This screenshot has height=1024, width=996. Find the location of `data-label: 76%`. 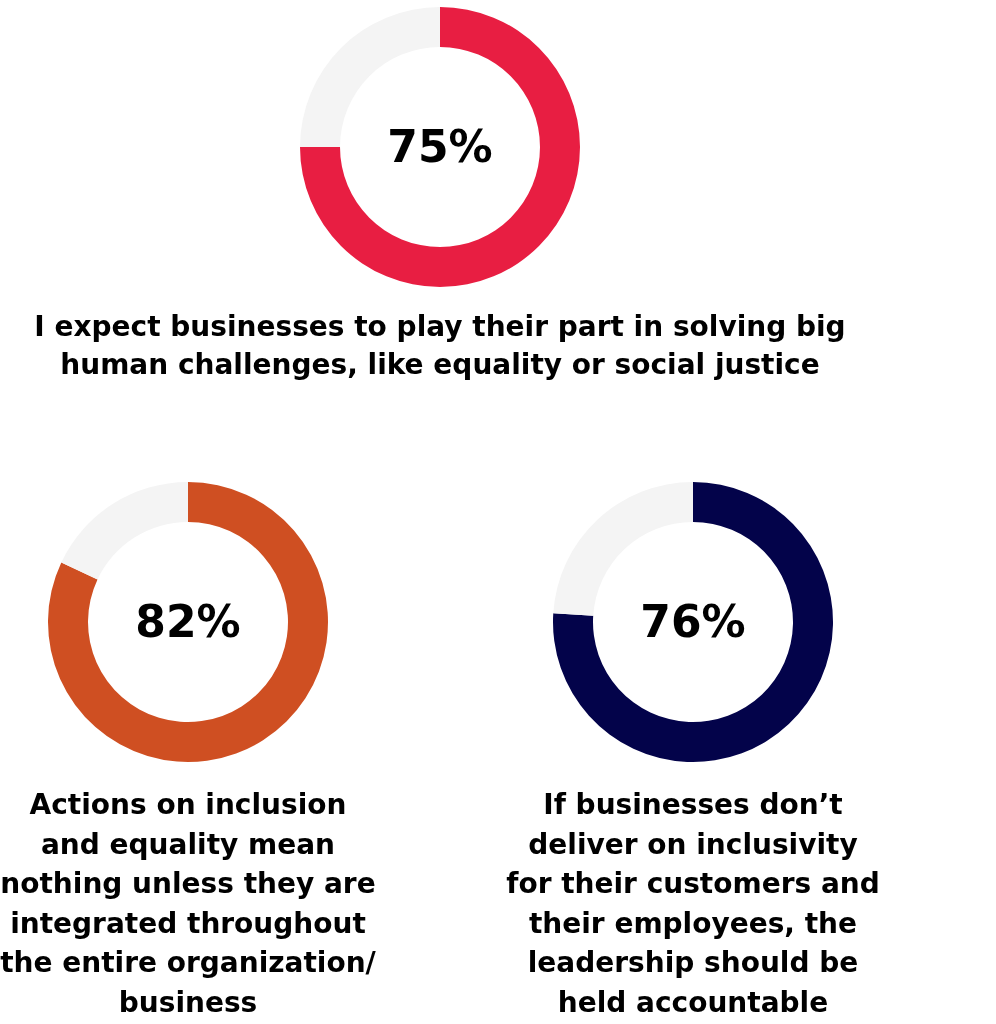

data-label: 76% is located at coordinates (693, 621).